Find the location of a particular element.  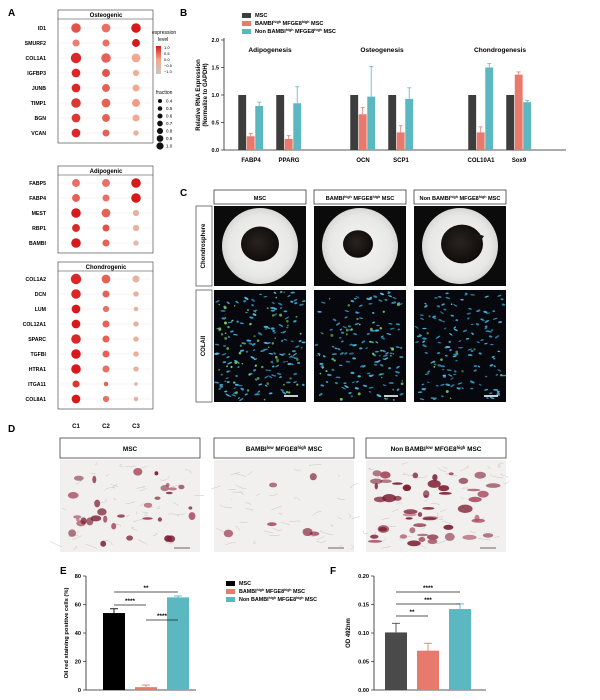

y-tick-label: 80 is located at coordinates (78, 577).